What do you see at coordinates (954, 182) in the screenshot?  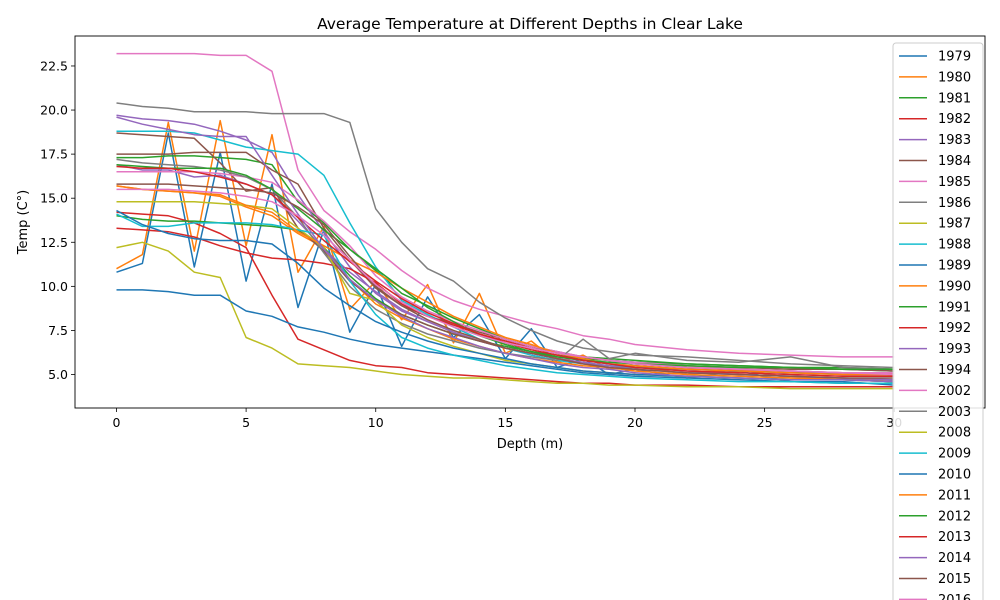 I see `legend-label-1985: 1985` at bounding box center [954, 182].